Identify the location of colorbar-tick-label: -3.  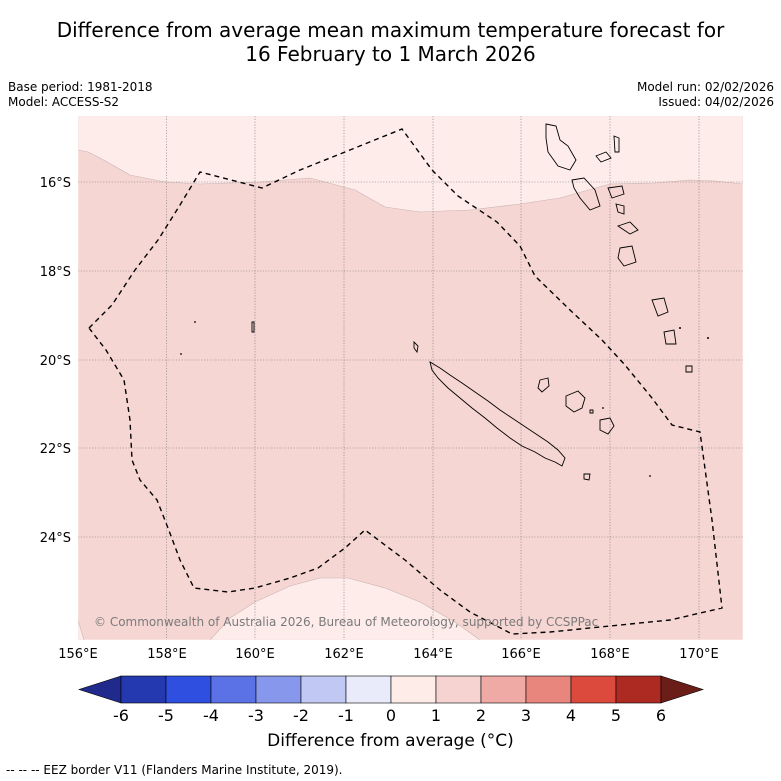
(256, 715).